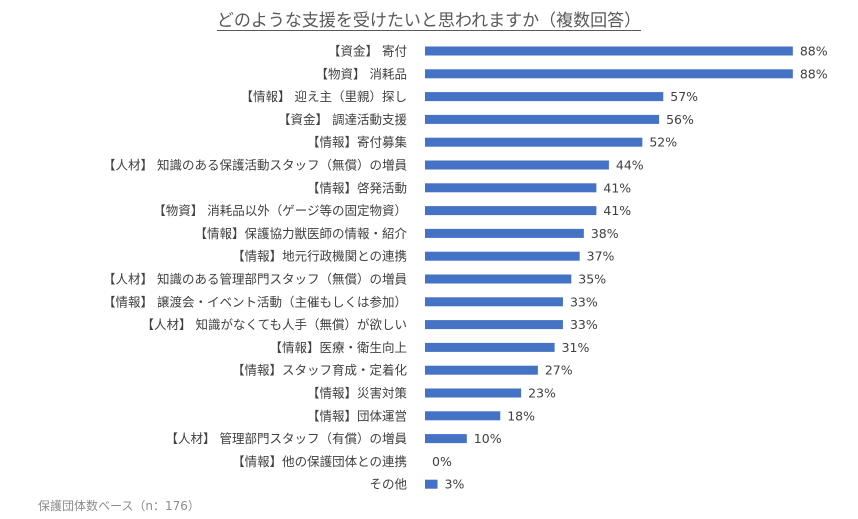  Describe the element at coordinates (274, 324) in the screenshot. I see `category-label: 【人材】 知識がなくても人手（無償）が欲しい` at that location.